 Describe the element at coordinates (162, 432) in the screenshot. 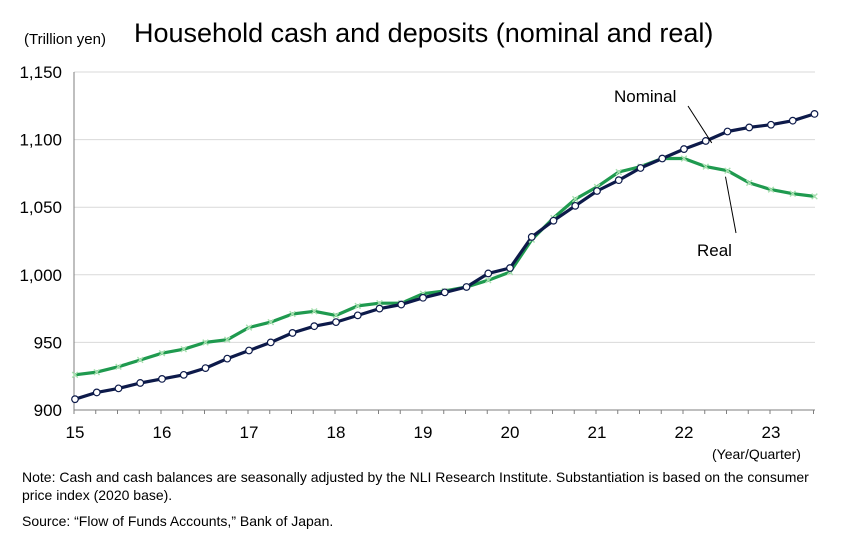

I see `x-tick-label: 16` at that location.